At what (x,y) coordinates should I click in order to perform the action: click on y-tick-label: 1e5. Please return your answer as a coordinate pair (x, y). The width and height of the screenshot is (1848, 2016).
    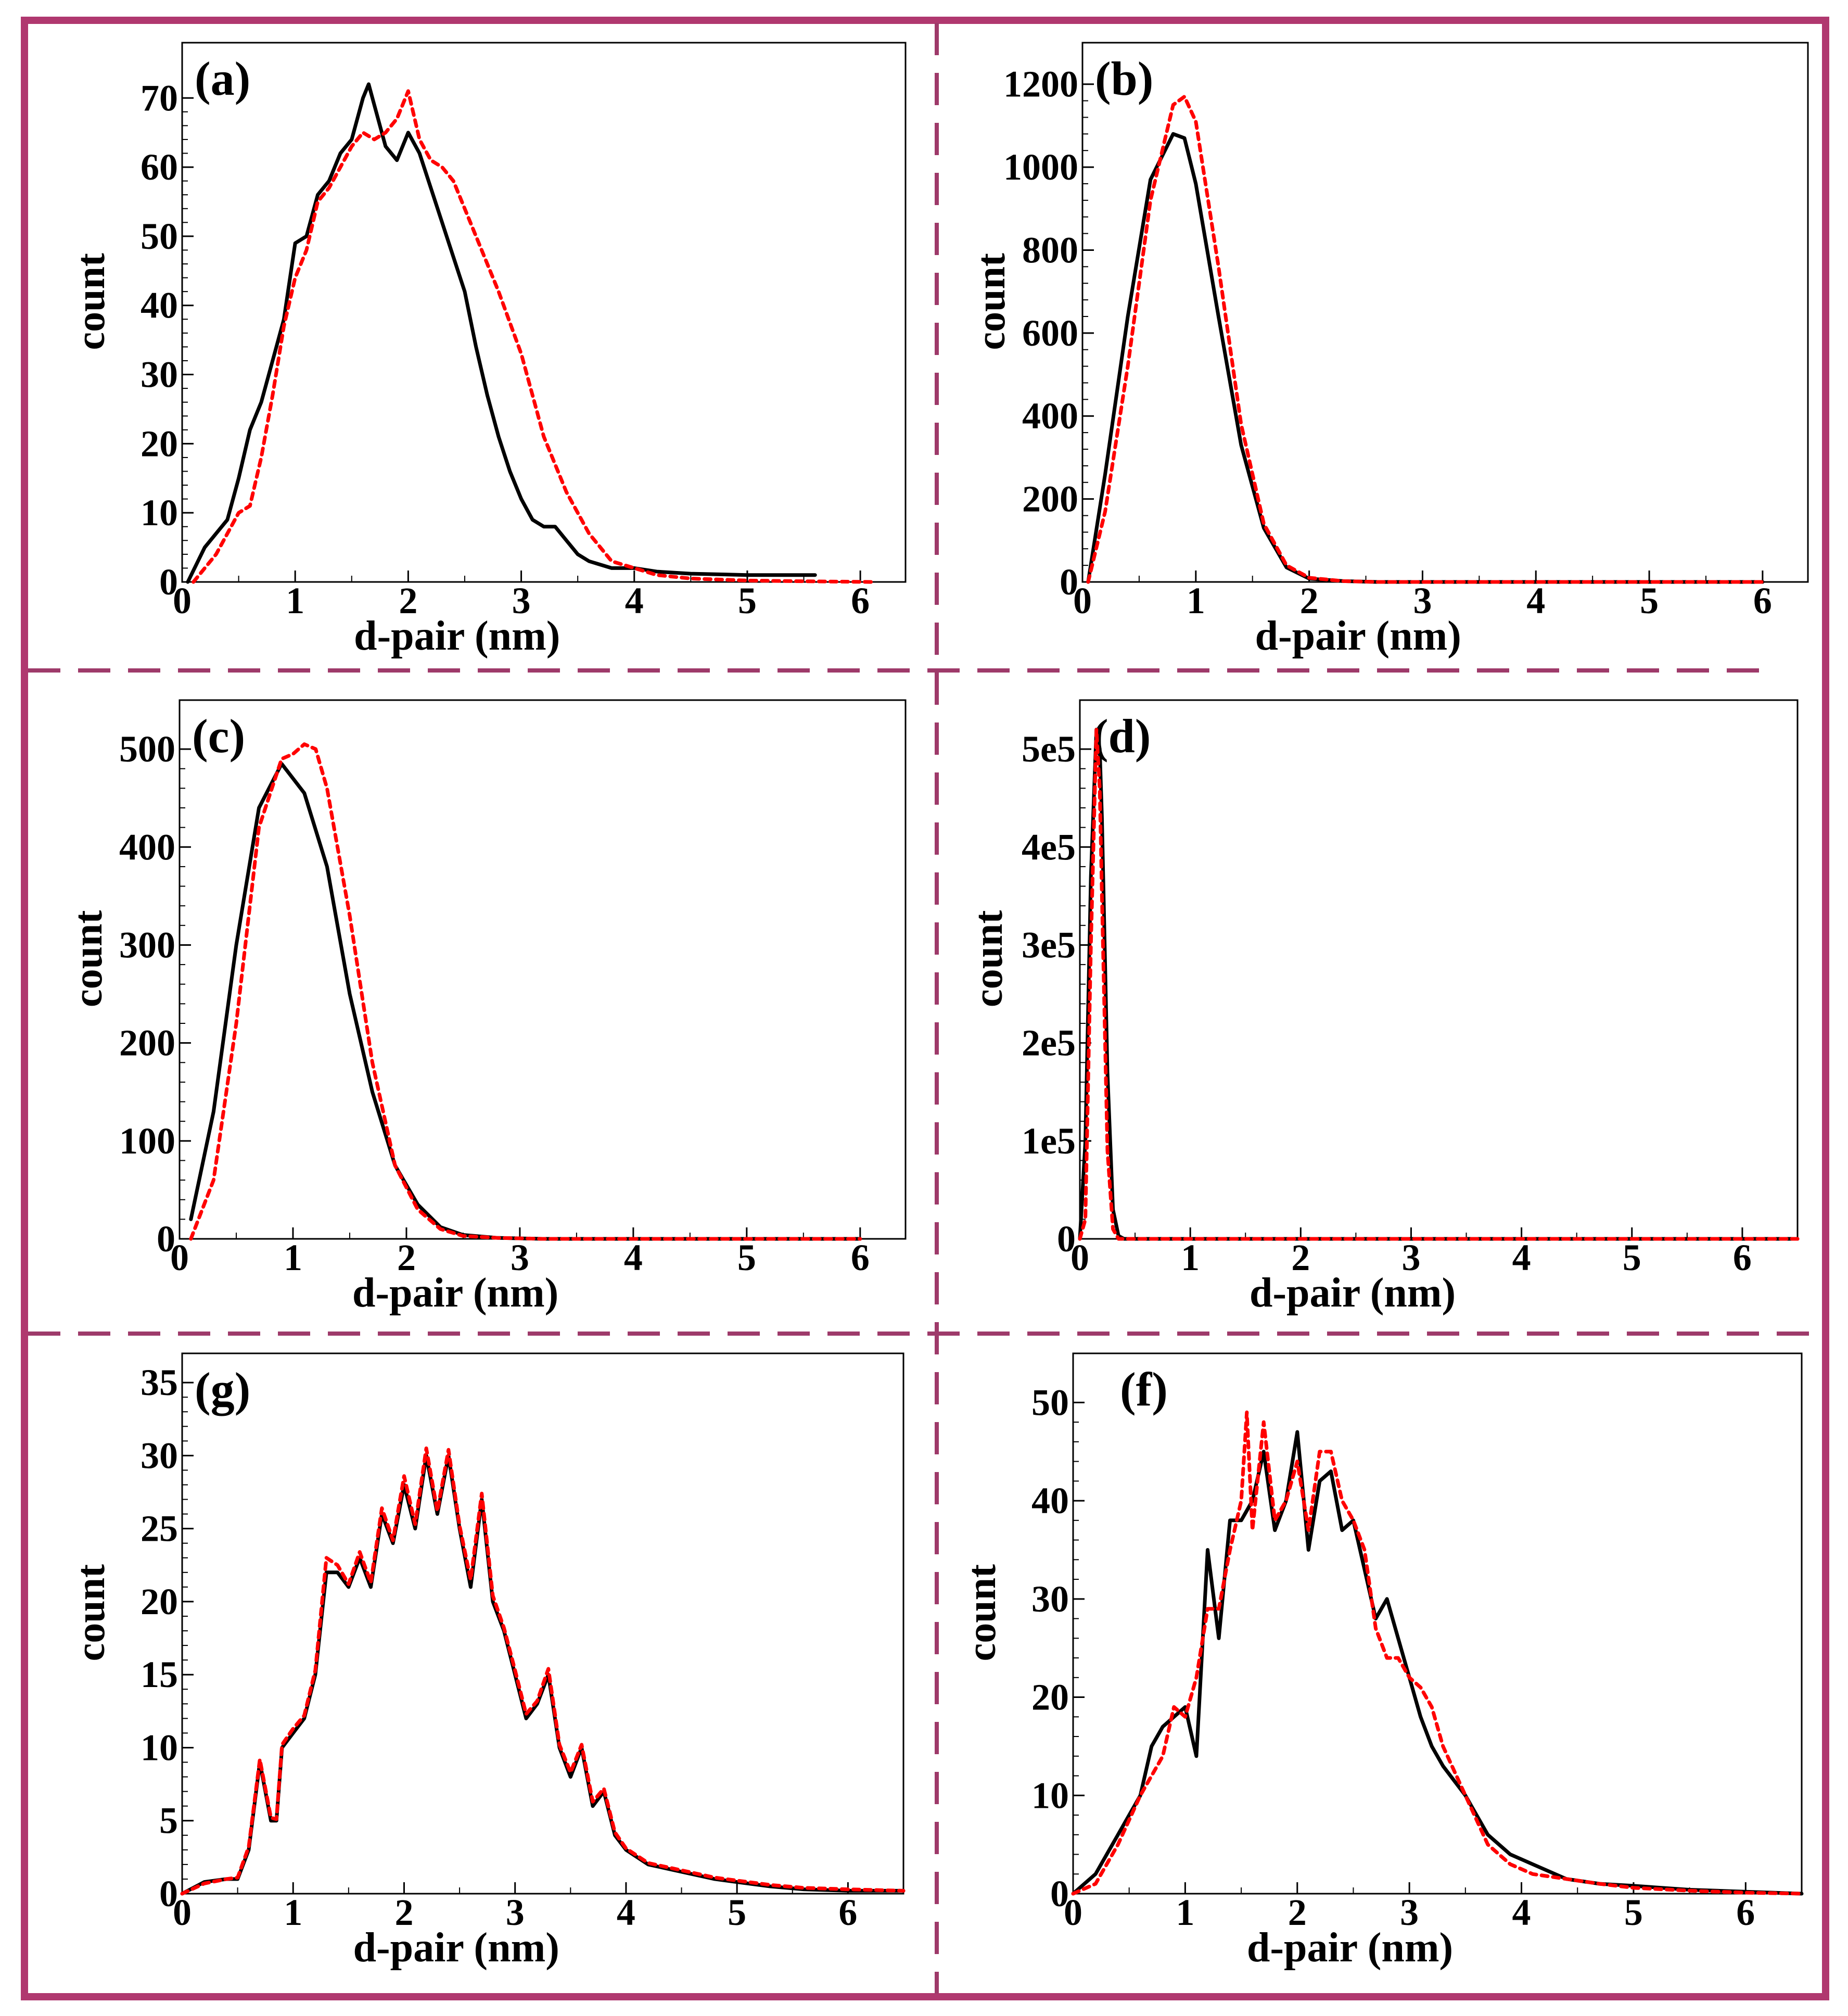
    Looking at the image, I should click on (1049, 1141).